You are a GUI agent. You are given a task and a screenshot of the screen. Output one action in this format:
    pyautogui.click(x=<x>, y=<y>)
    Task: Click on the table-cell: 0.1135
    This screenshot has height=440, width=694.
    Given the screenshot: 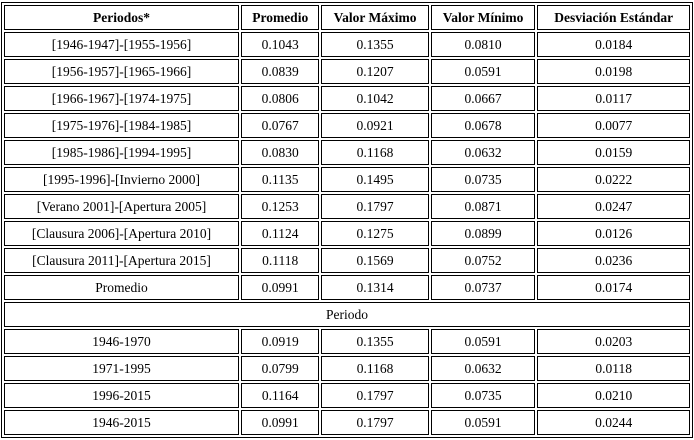 What is the action you would take?
    pyautogui.click(x=280, y=179)
    